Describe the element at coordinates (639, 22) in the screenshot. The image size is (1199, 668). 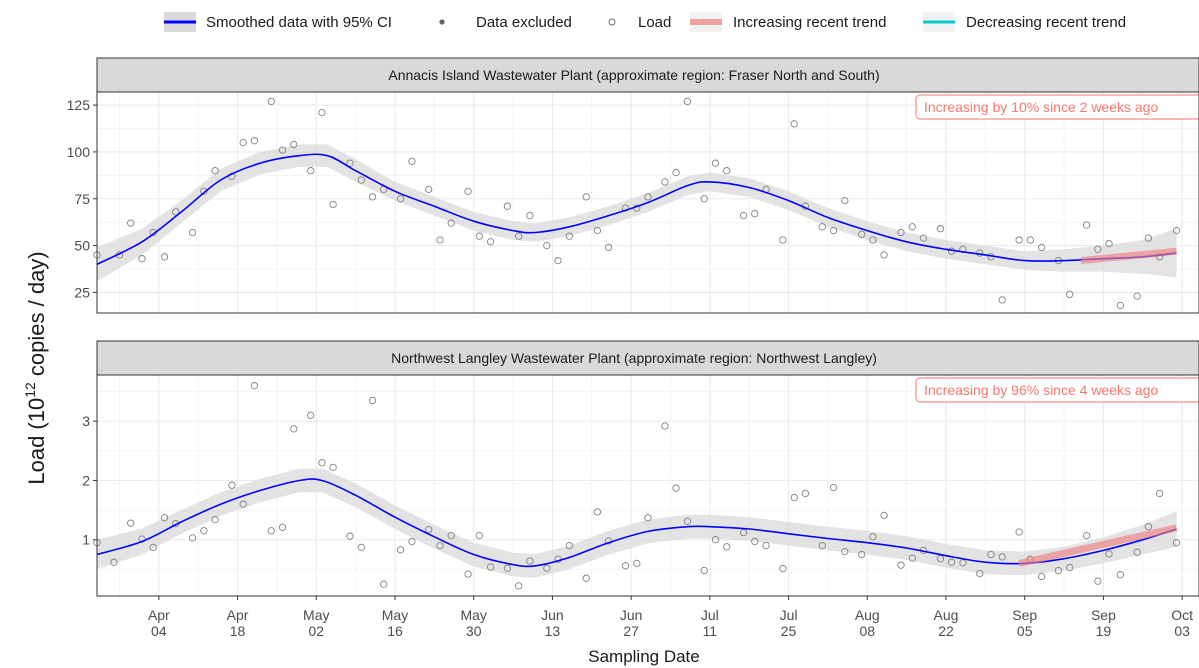
I see `legend-item-load: Load` at that location.